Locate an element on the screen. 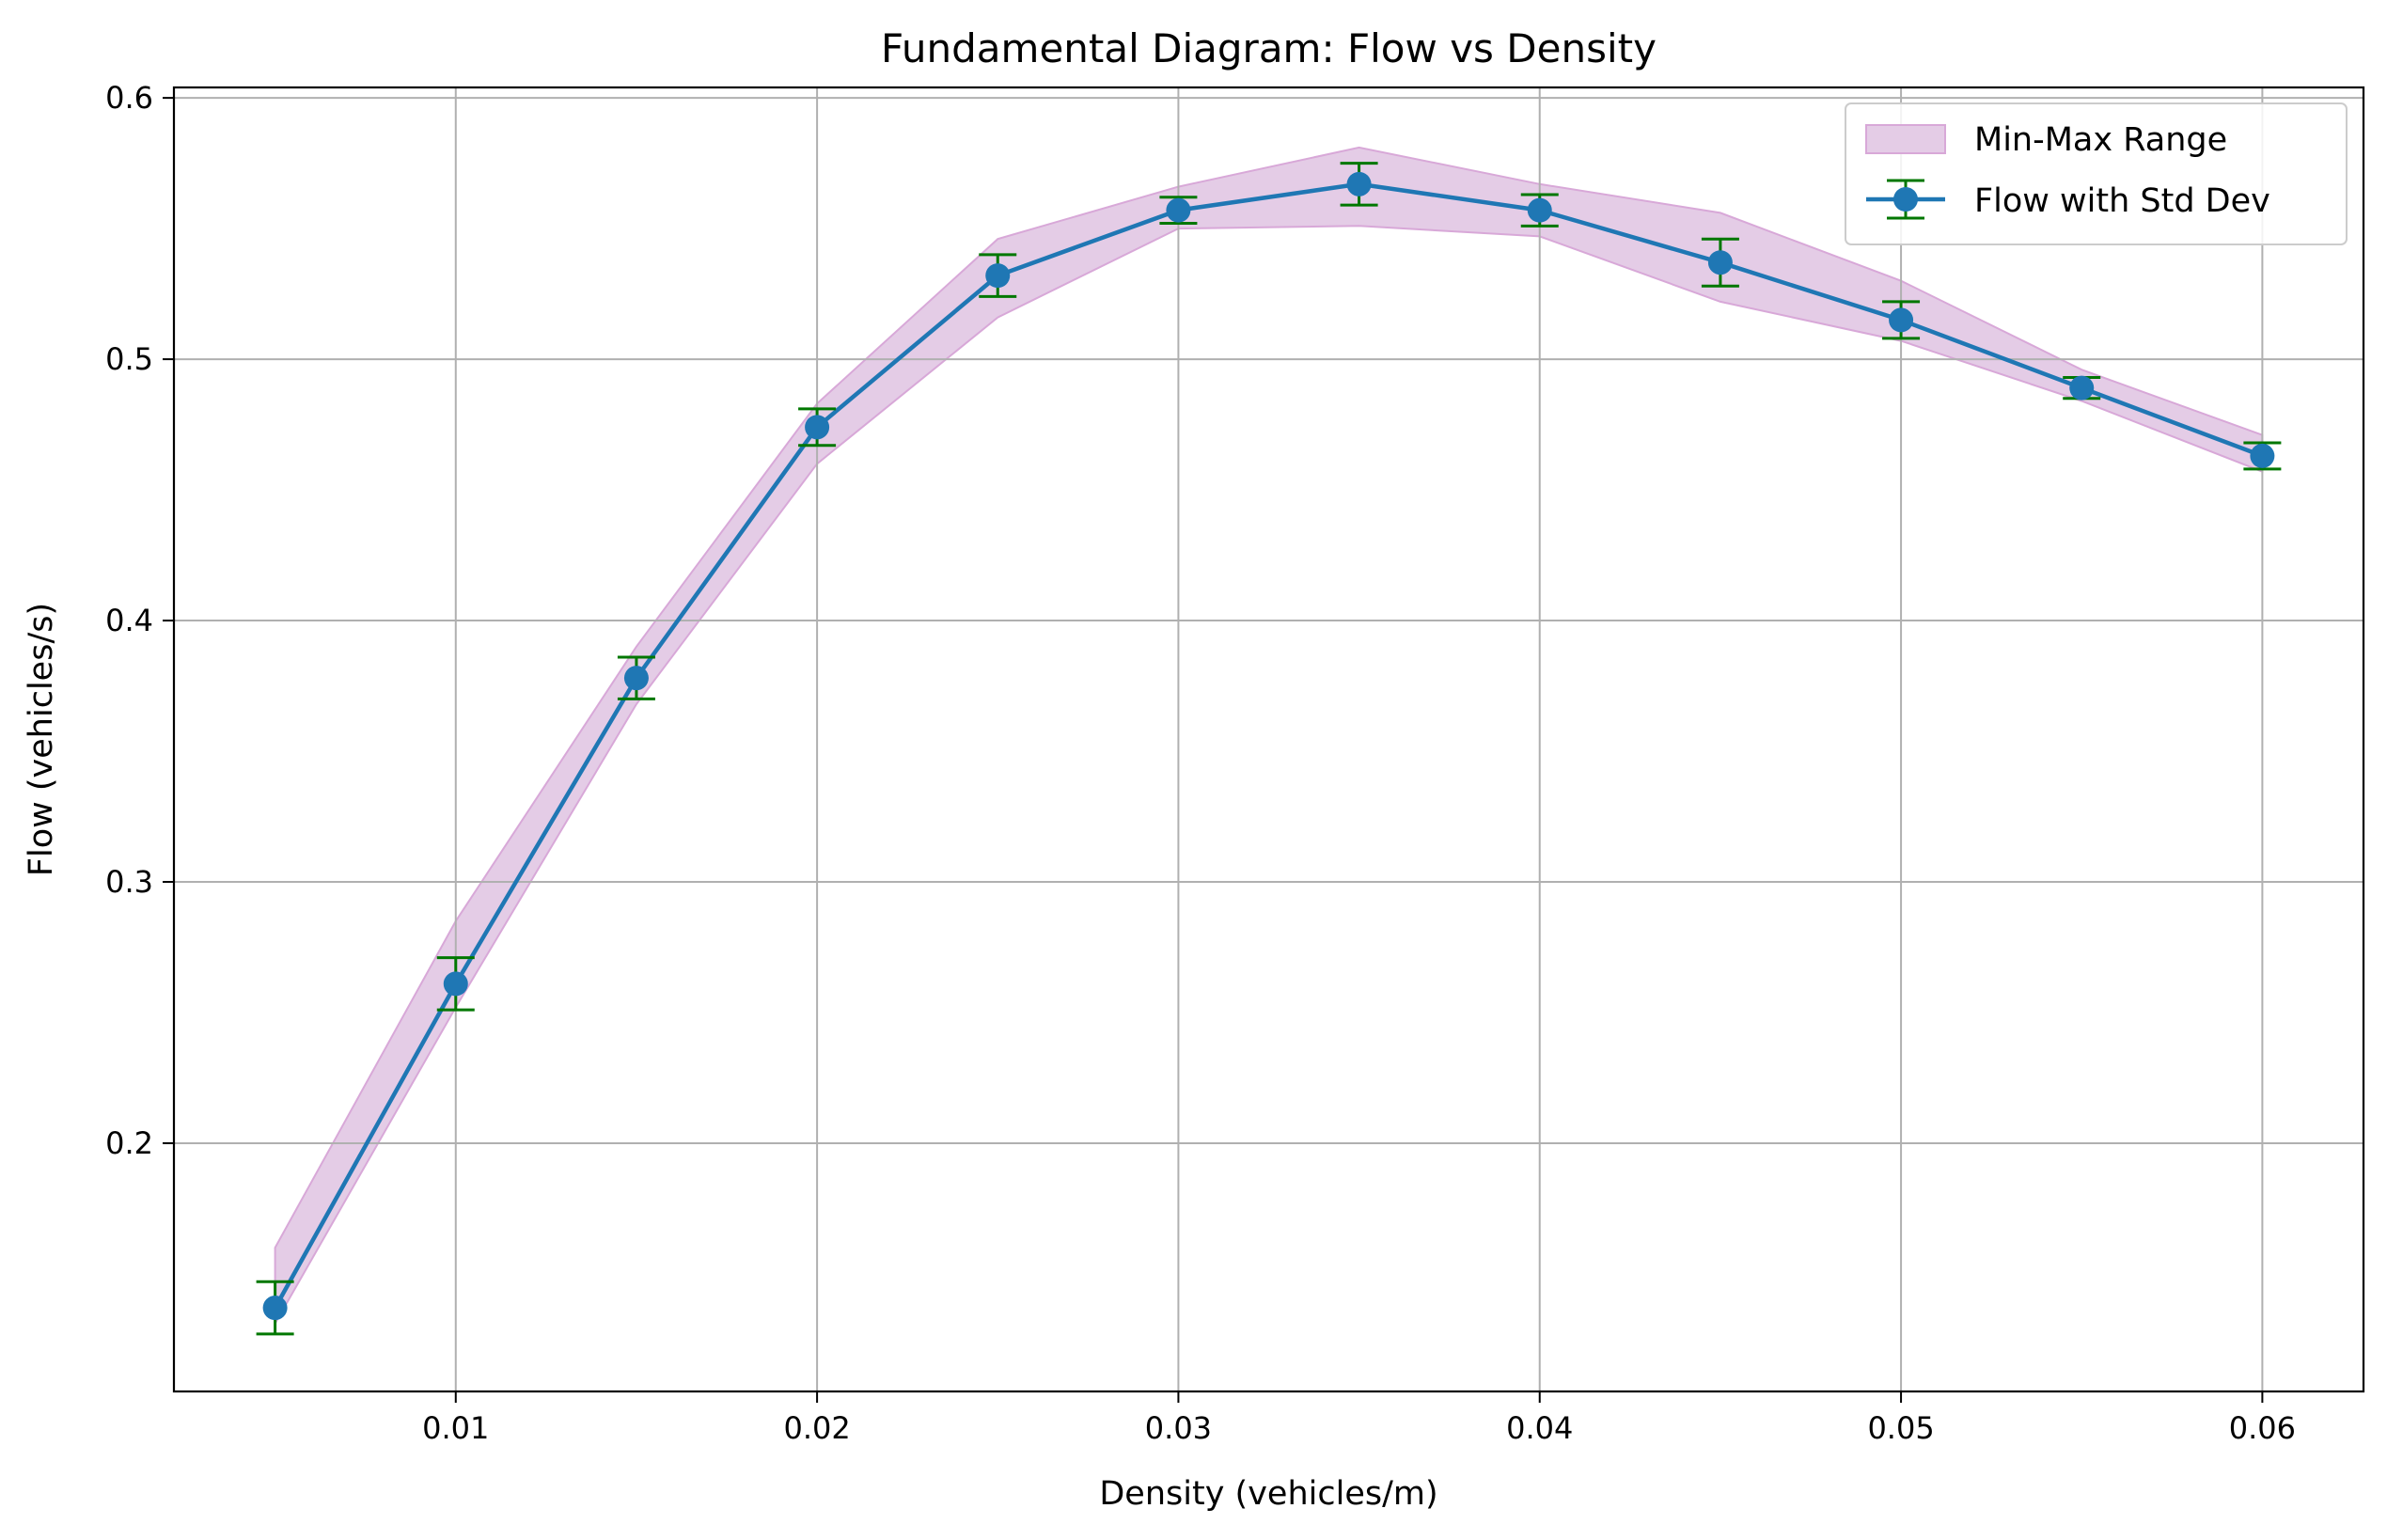 The width and height of the screenshot is (2387, 1540). legend: Min-Max Range Flow with Std Dev is located at coordinates (2096, 174).